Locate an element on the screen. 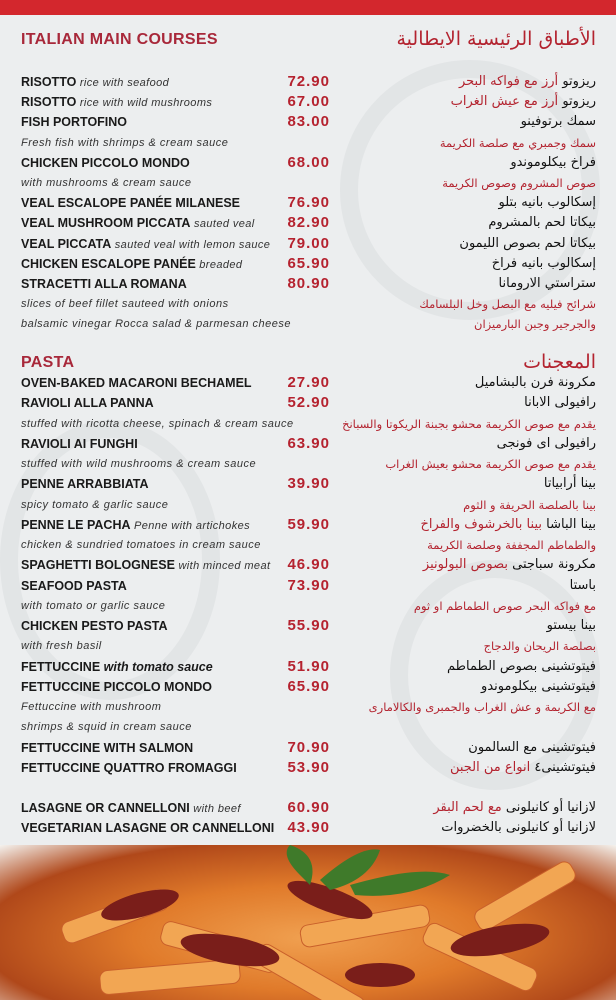  item-name-ar: فيتوتشينى٤ is located at coordinates (565, 767).